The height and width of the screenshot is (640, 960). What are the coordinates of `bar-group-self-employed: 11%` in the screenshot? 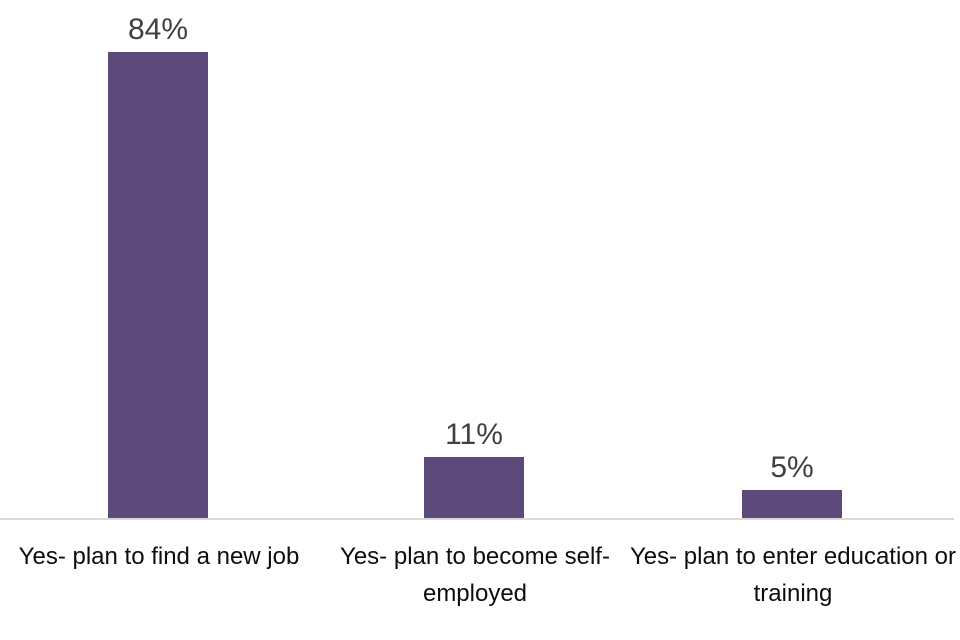 It's located at (474, 468).